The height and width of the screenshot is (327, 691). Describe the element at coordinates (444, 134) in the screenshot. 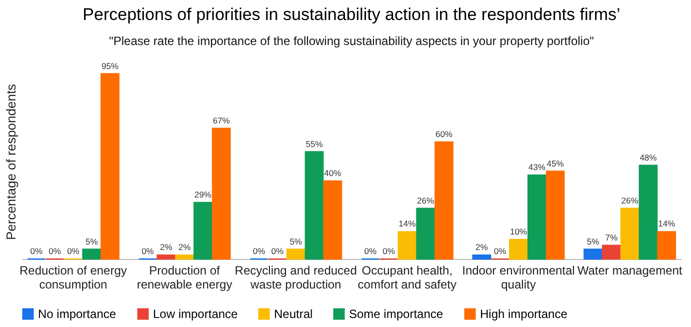

I see `data-label: 60%` at that location.